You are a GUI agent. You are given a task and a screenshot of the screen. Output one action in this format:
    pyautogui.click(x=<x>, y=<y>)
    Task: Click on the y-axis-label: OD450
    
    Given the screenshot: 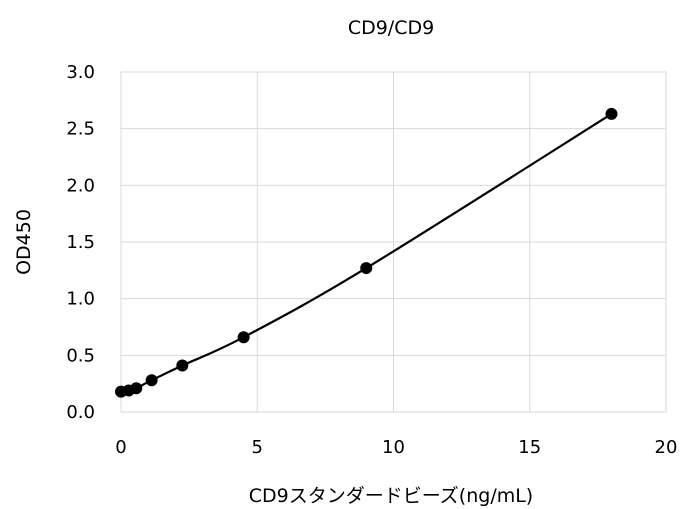 What is the action you would take?
    pyautogui.click(x=24, y=242)
    